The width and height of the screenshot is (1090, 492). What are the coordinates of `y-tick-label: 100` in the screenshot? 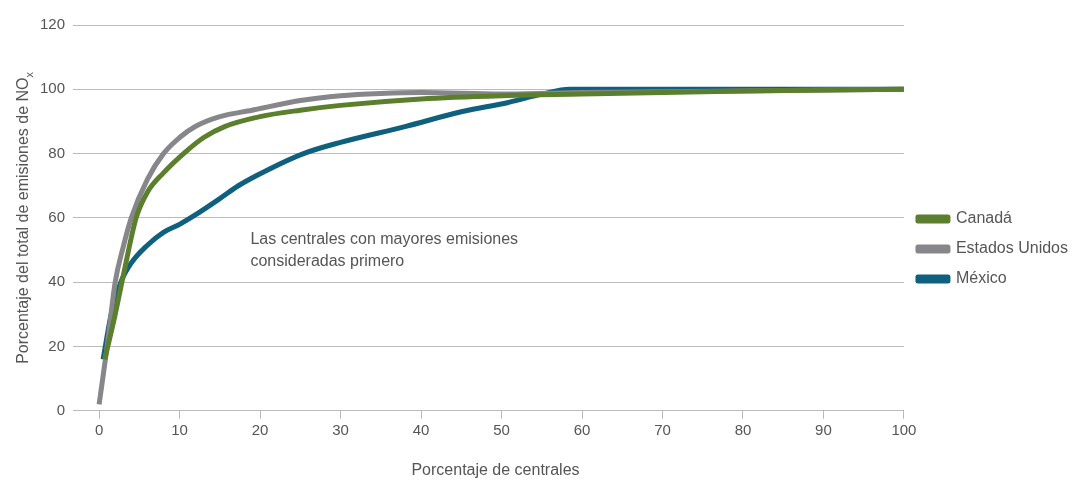 It's located at (53, 88).